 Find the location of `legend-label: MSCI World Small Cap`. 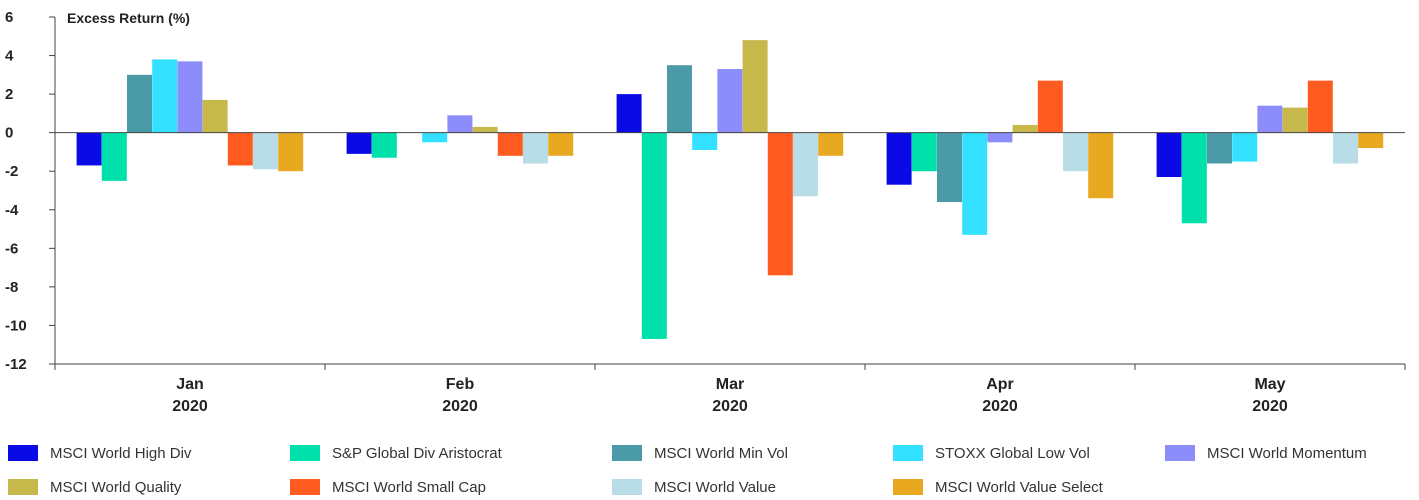

legend-label: MSCI World Small Cap is located at coordinates (409, 487).